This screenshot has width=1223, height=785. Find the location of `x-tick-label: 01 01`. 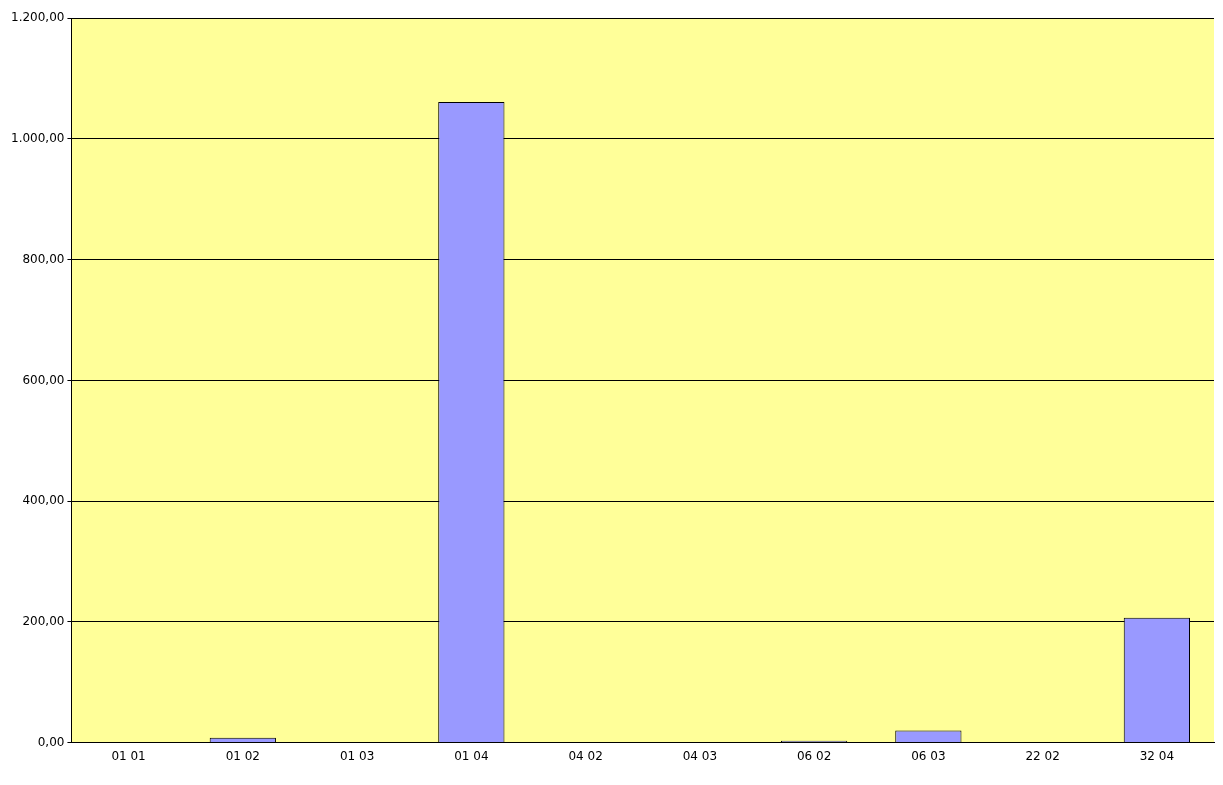

x-tick-label: 01 01 is located at coordinates (128, 755).